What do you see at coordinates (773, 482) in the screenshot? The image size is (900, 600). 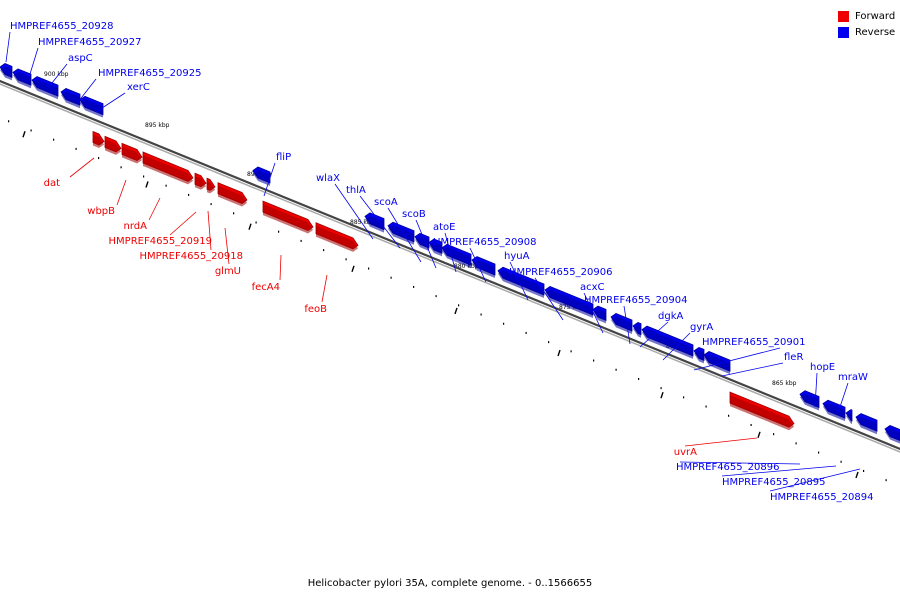 I see `gene-label-HMPREF4655_20895: HMPREF4655_20895` at bounding box center [773, 482].